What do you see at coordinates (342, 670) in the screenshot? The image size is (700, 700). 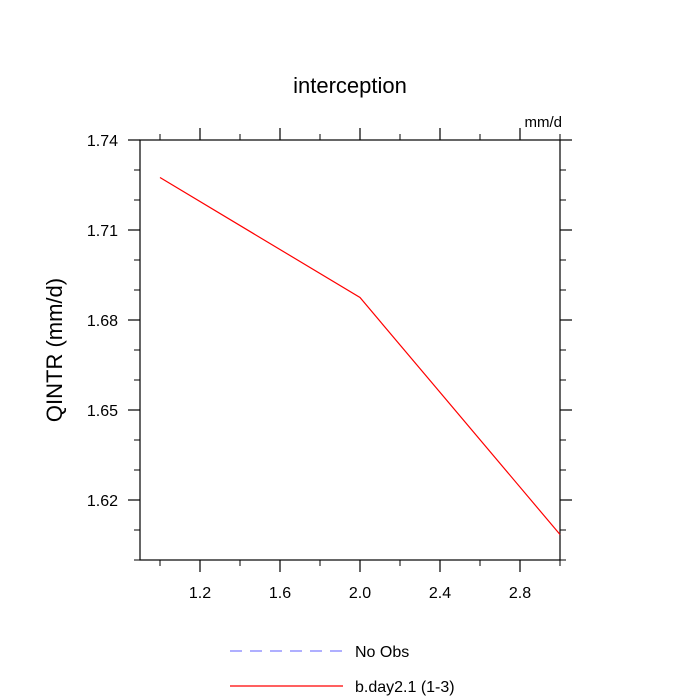 I see `legend: No Obs b.day2.1 (1-3)` at bounding box center [342, 670].